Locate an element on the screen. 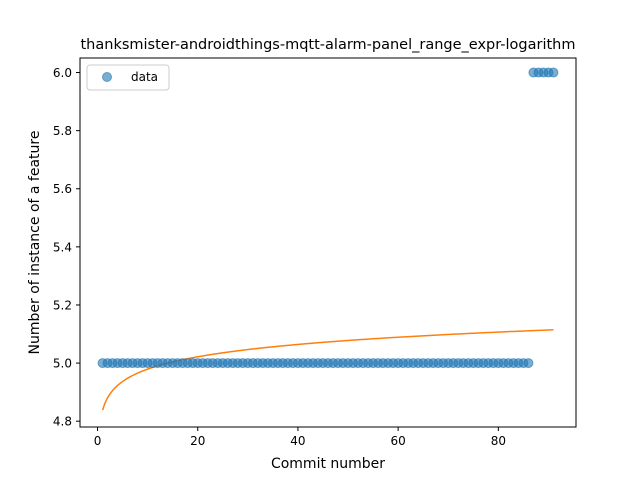  y-tick-label: 5.2 is located at coordinates (62, 305).